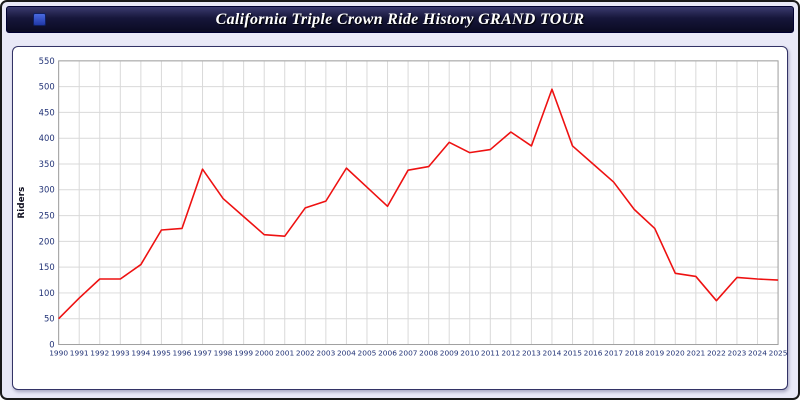  Describe the element at coordinates (387, 352) in the screenshot. I see `x-tick-label: 2006` at that location.